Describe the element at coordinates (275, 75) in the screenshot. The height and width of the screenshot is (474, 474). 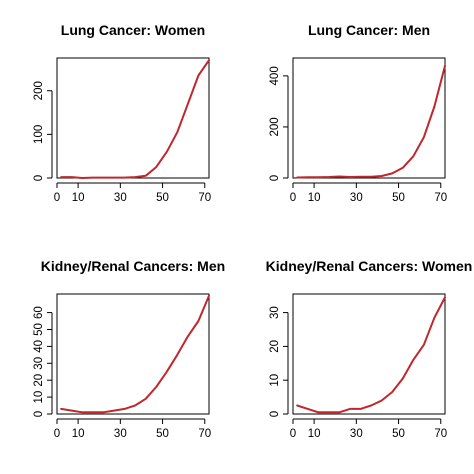
I see `y-tick-label: 400` at that location.